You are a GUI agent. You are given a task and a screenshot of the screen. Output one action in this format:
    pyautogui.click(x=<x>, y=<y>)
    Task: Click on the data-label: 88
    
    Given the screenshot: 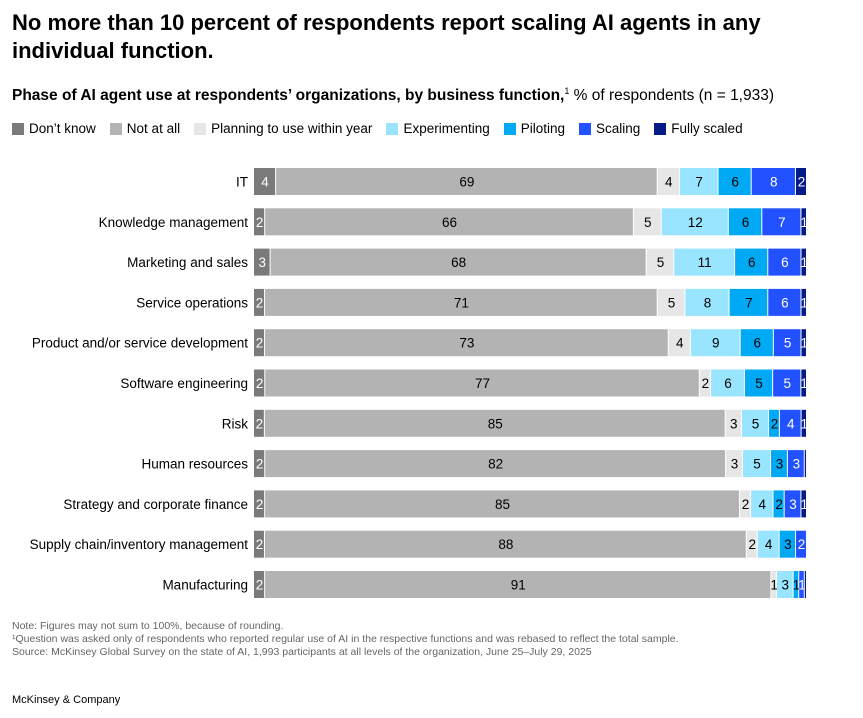 What is the action you would take?
    pyautogui.click(x=505, y=544)
    